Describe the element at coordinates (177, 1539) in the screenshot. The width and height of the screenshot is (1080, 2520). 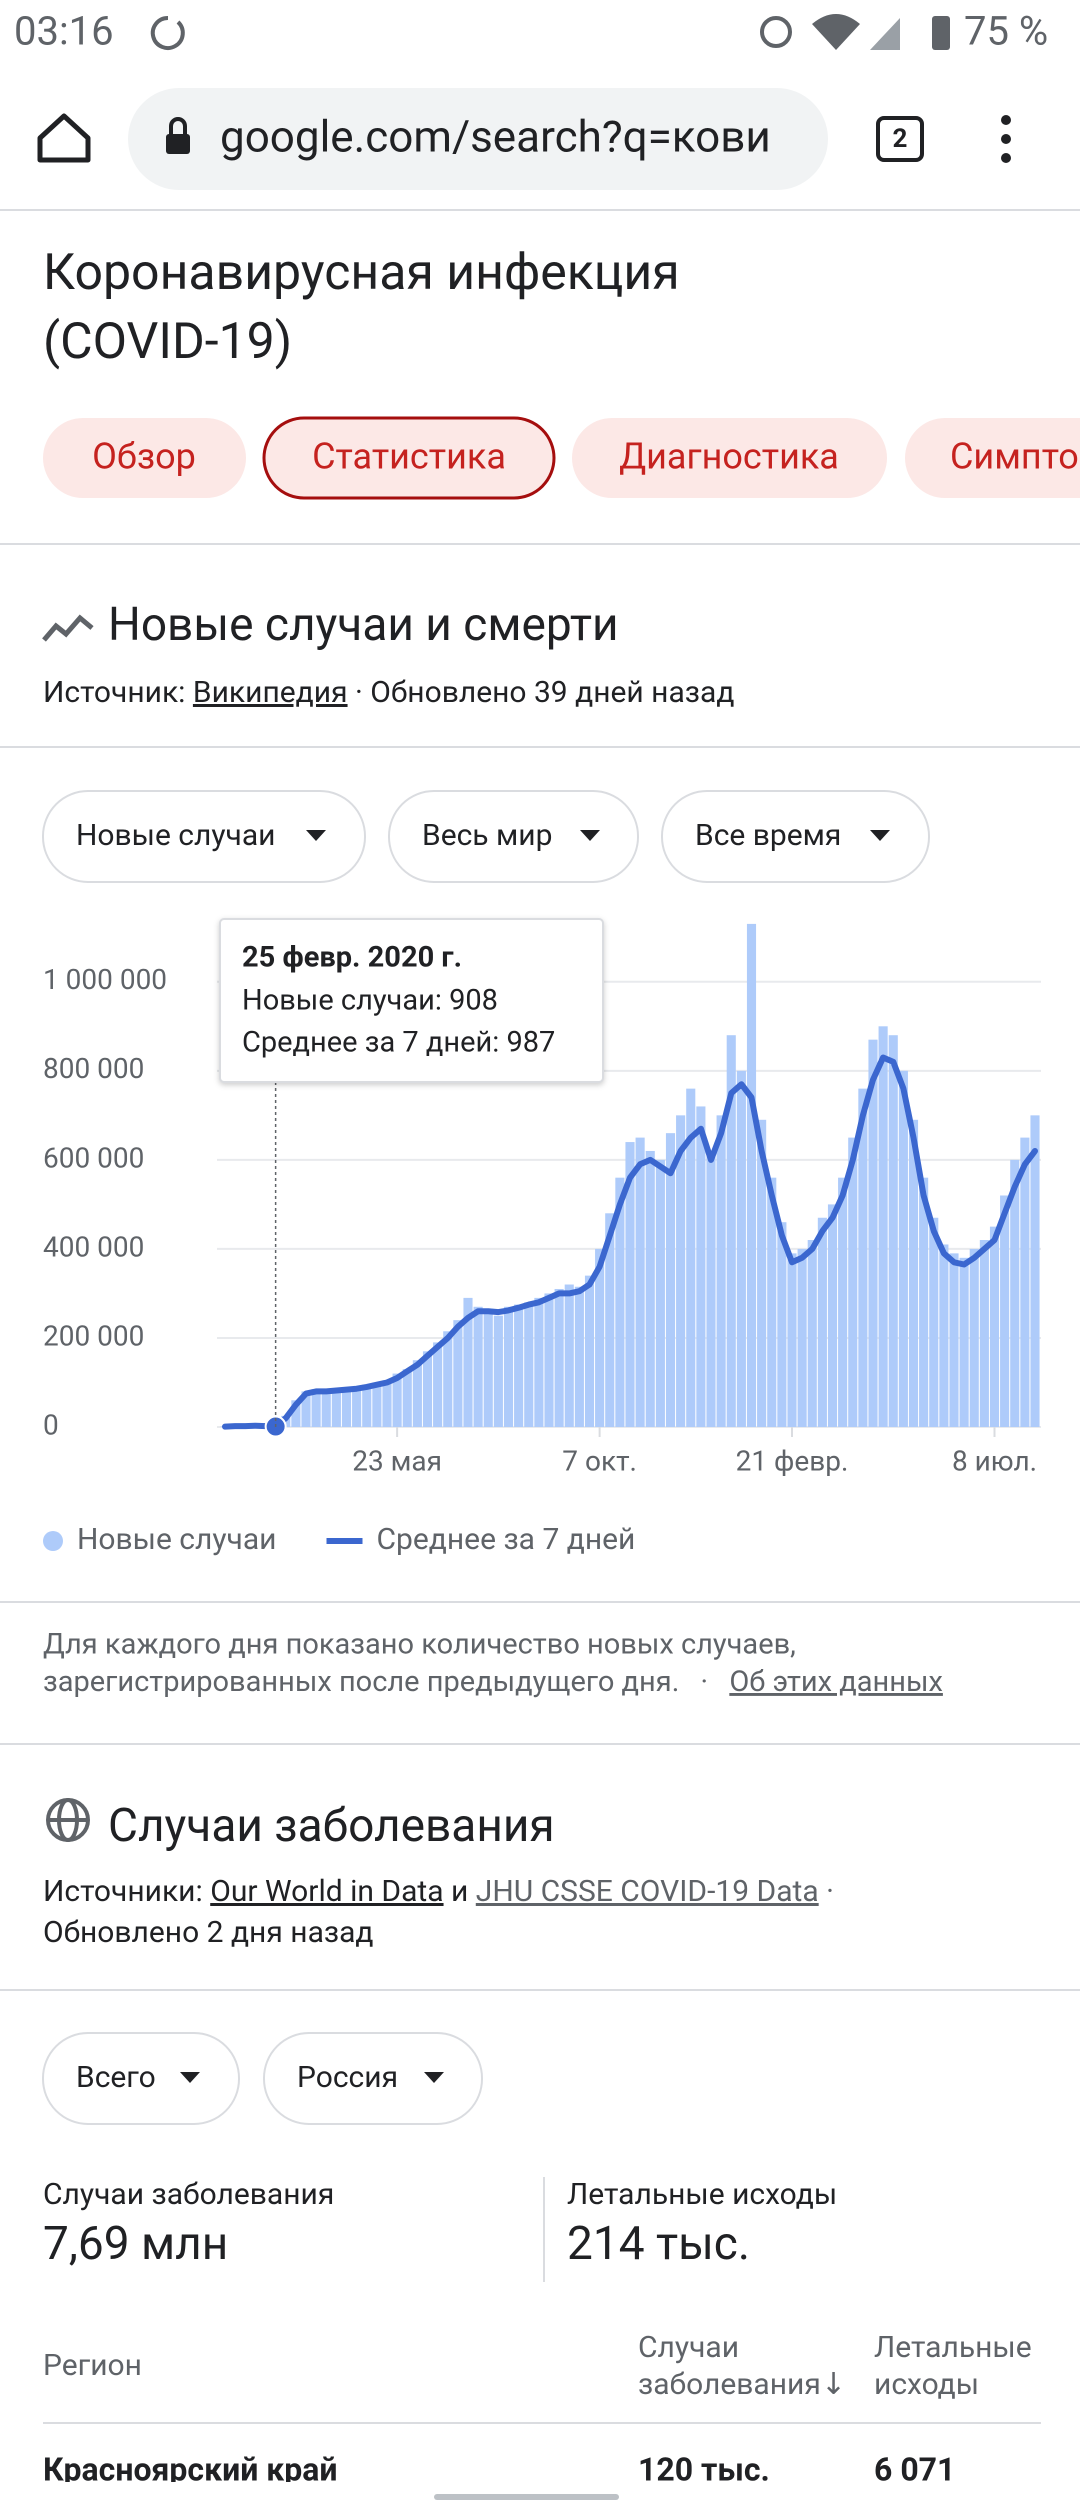
I see `legend-label: Новые случаи` at that location.